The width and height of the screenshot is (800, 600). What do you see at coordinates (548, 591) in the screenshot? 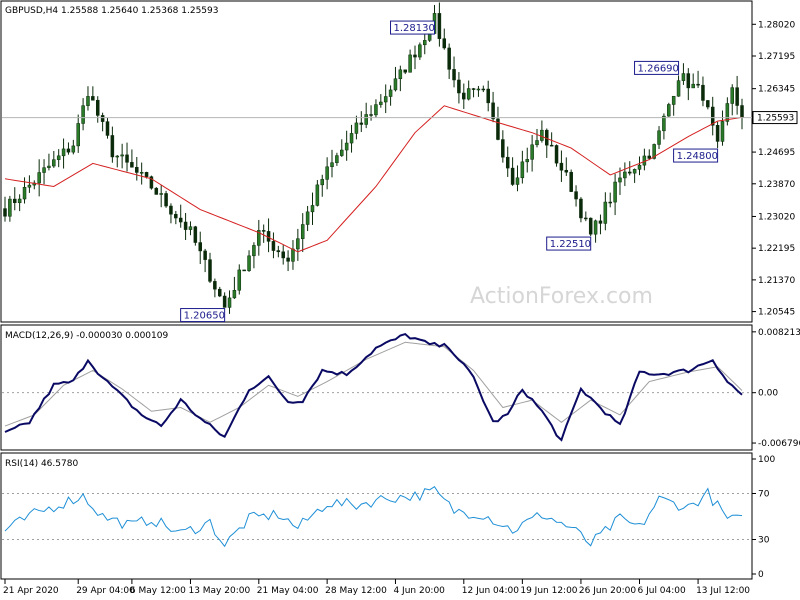
I see `time-axis-label: 19 Jun 12:00` at bounding box center [548, 591].